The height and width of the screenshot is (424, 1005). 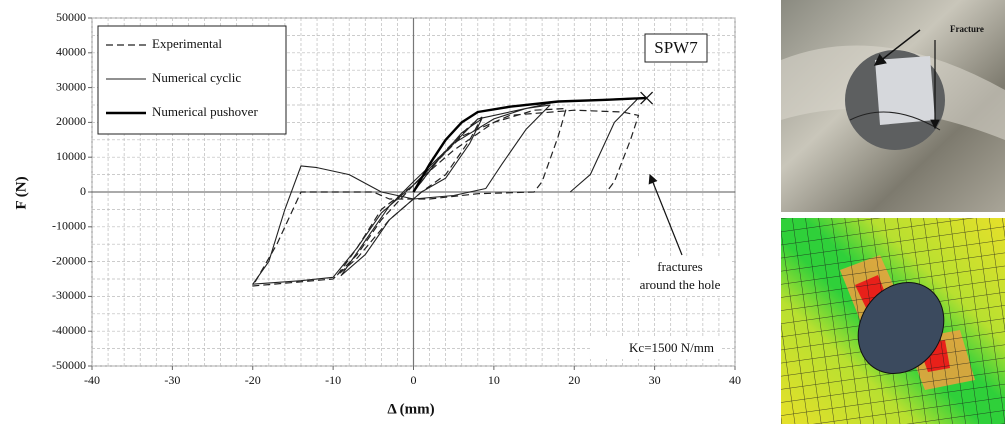 I want to click on box-frame, so click(x=676, y=48).